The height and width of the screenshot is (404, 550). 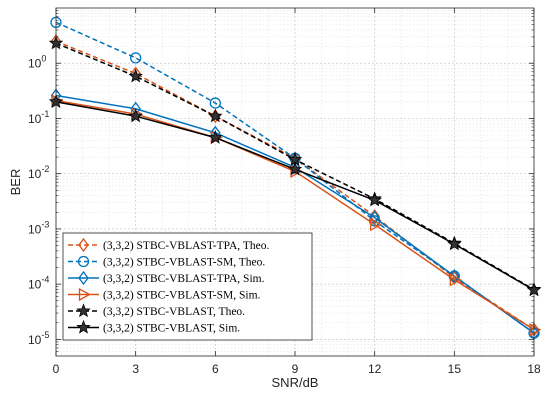 I want to click on legend-item: (3,3,2) STBC-VBLAST, Theo., so click(x=156, y=310).